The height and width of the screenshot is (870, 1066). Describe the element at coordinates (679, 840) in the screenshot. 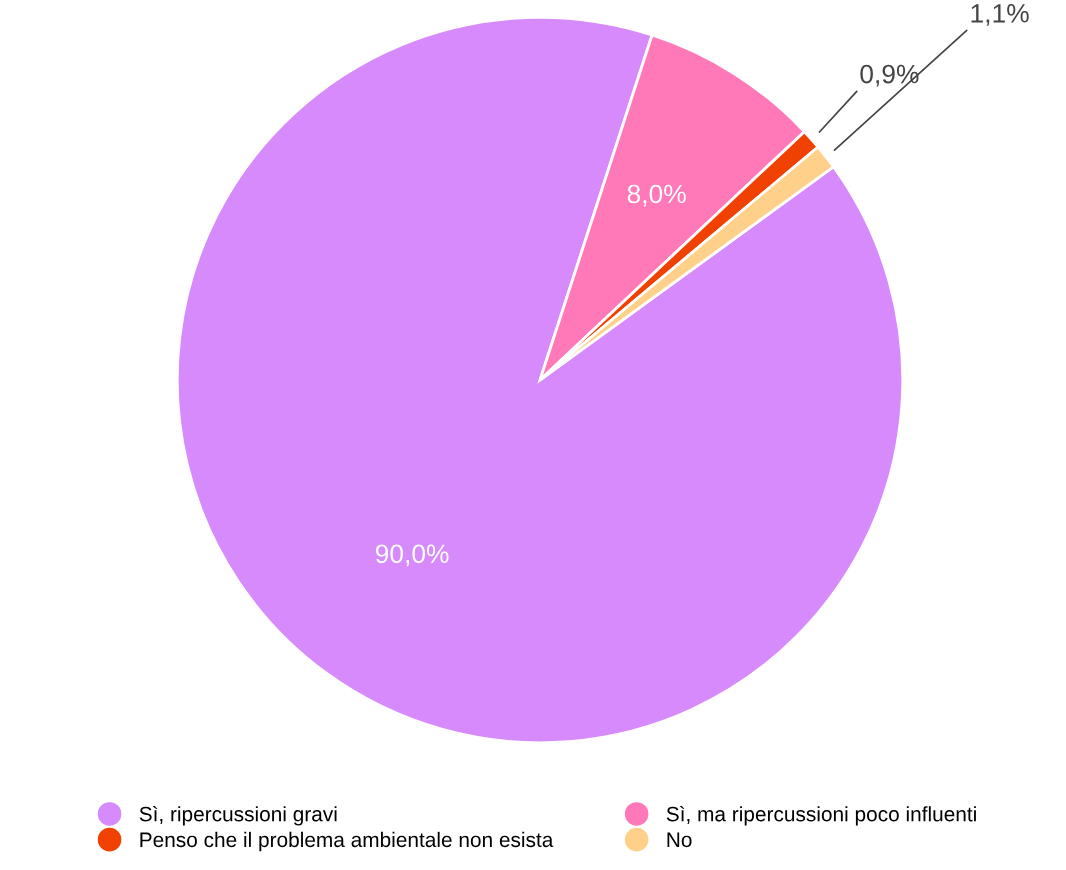

I see `legend-label: No` at that location.